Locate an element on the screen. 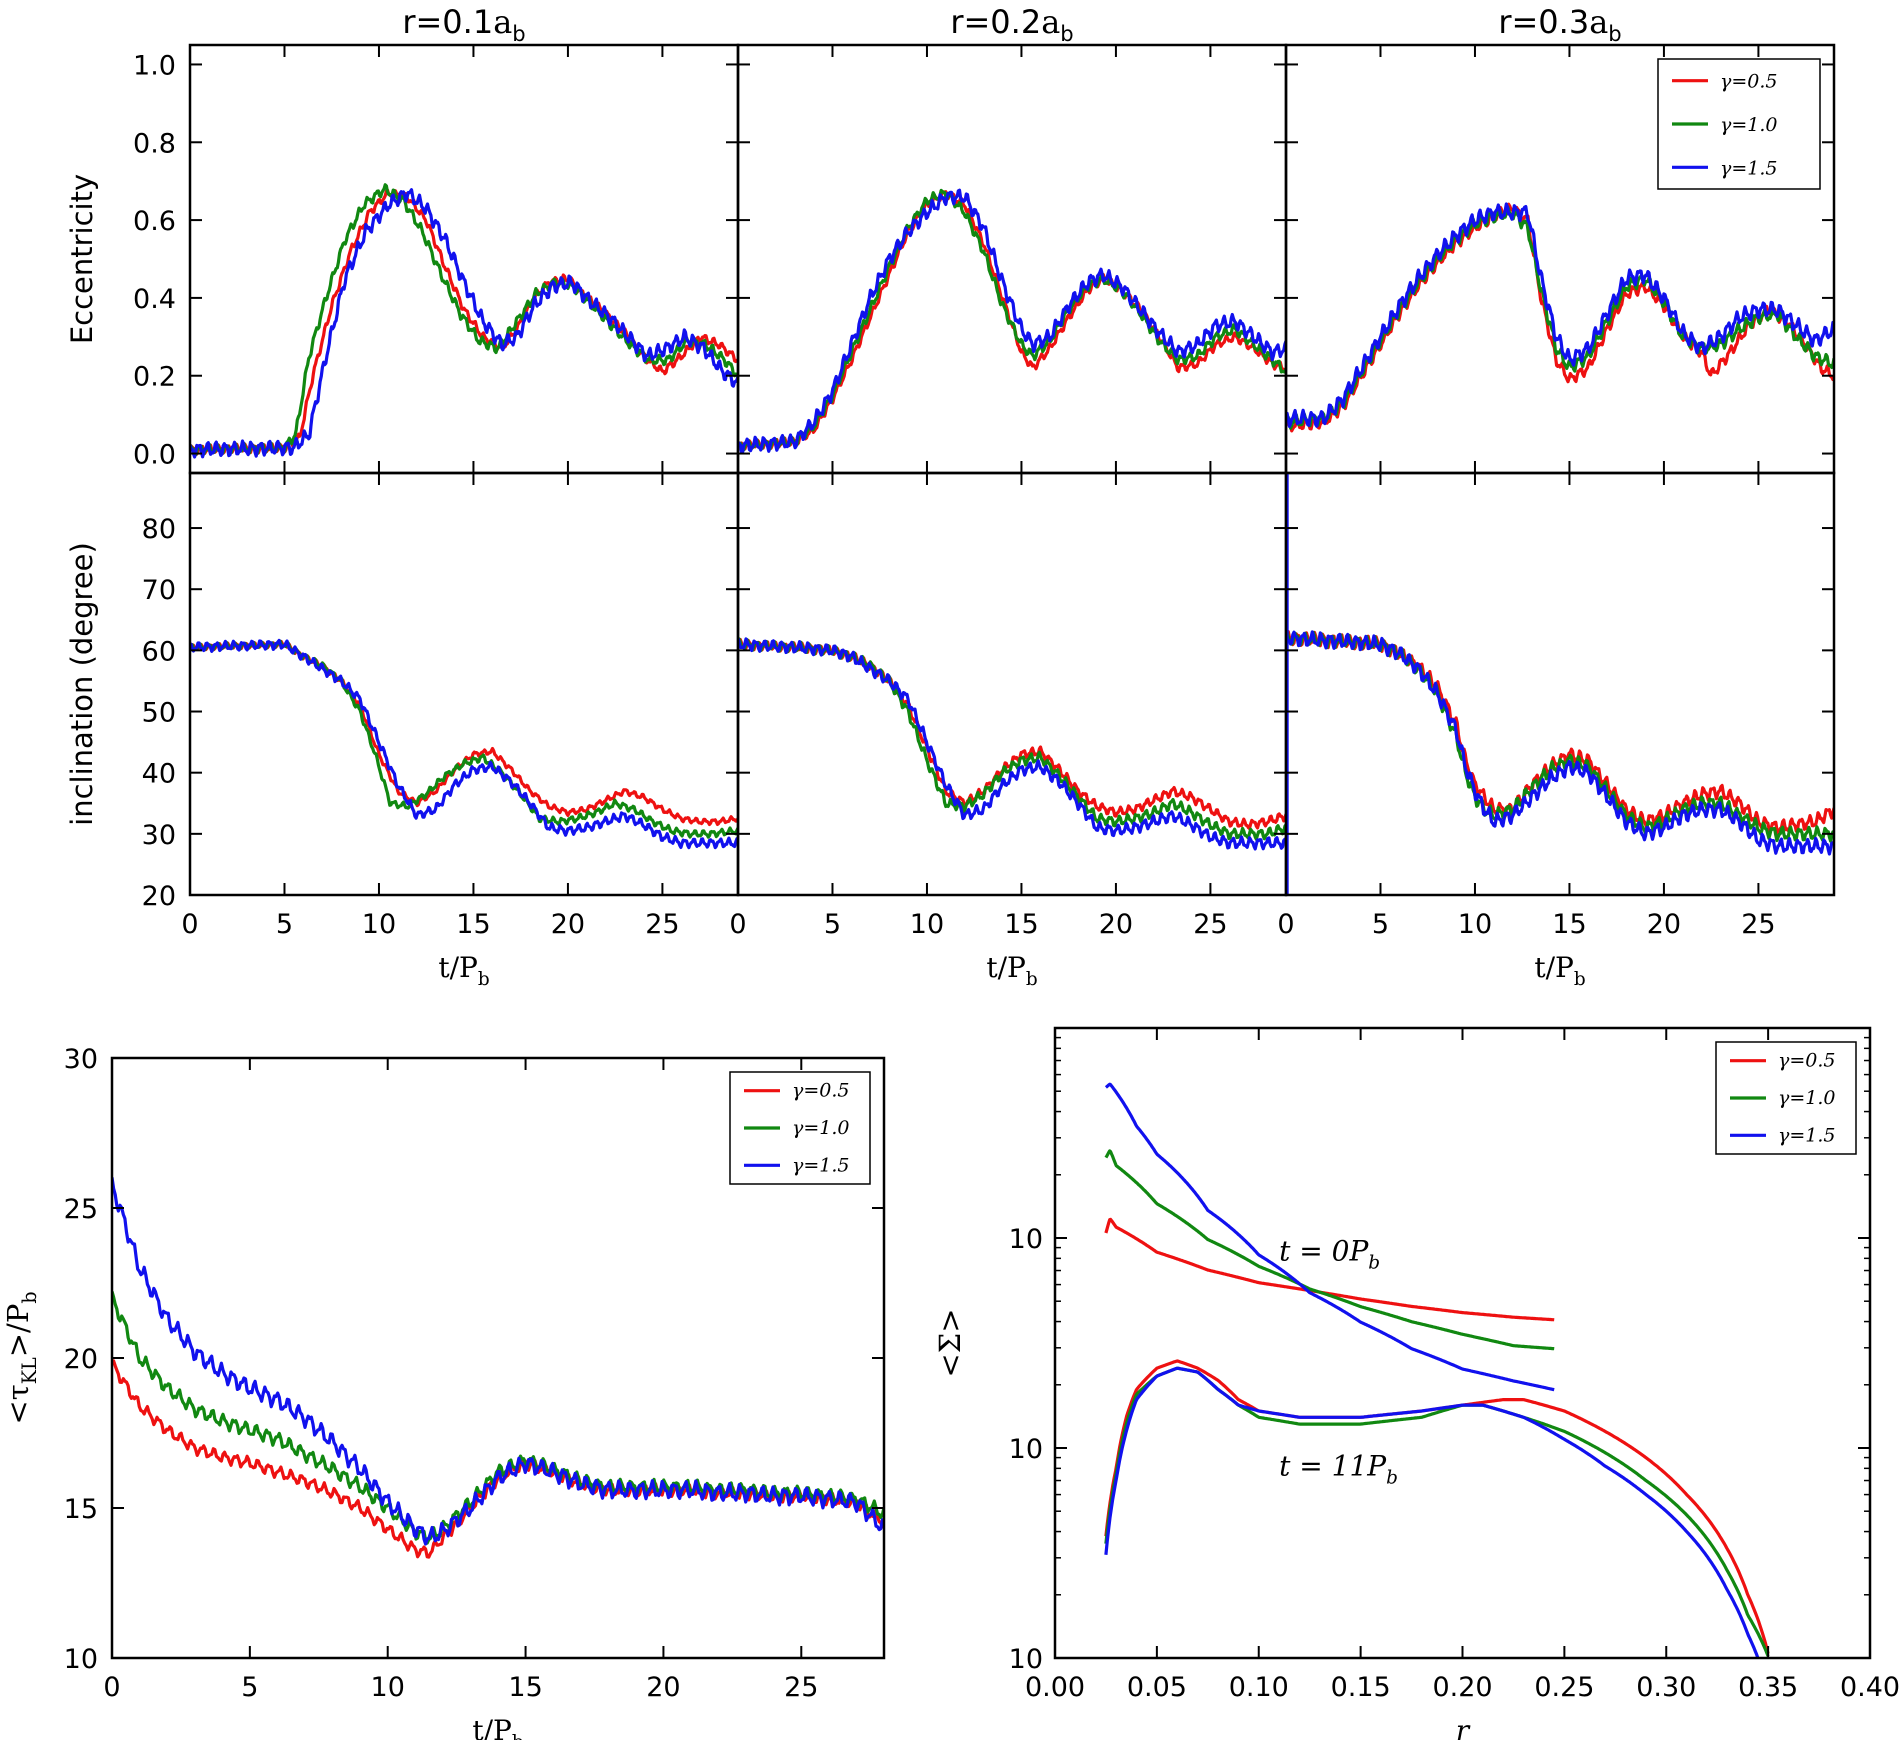 This screenshot has height=1740, width=1900. panel-ecc-0.1: 0.0 0.2 0.4 0.6 0.8 1.0 r=0.1ab Eccentricity is located at coordinates (402, 239).